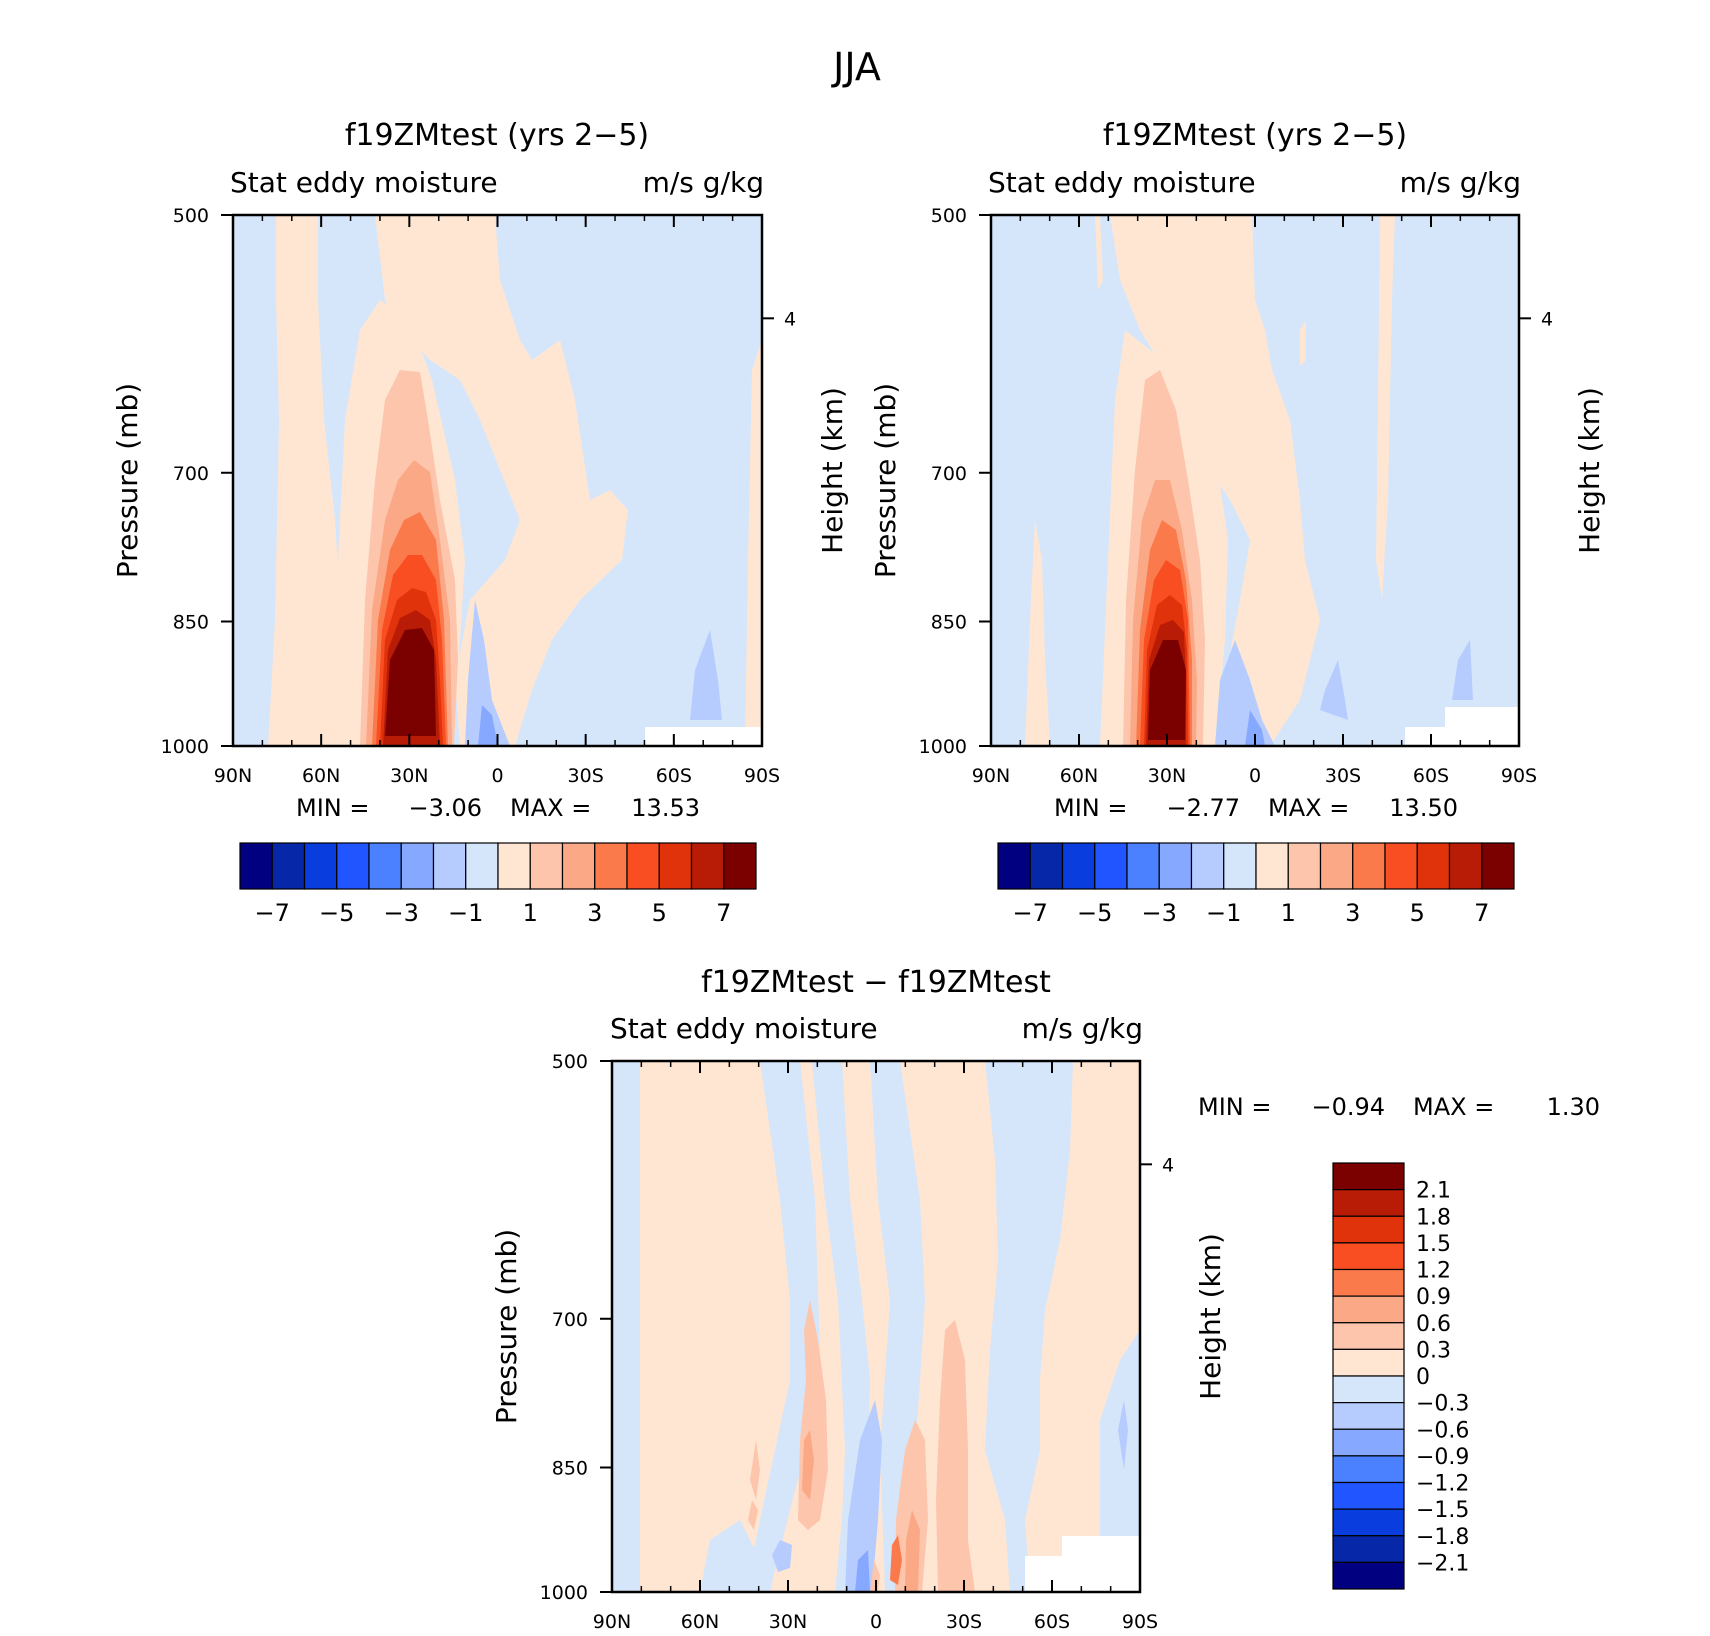  I want to click on panel-c-title: f19ZMtest − f19ZMtest, so click(876, 982).